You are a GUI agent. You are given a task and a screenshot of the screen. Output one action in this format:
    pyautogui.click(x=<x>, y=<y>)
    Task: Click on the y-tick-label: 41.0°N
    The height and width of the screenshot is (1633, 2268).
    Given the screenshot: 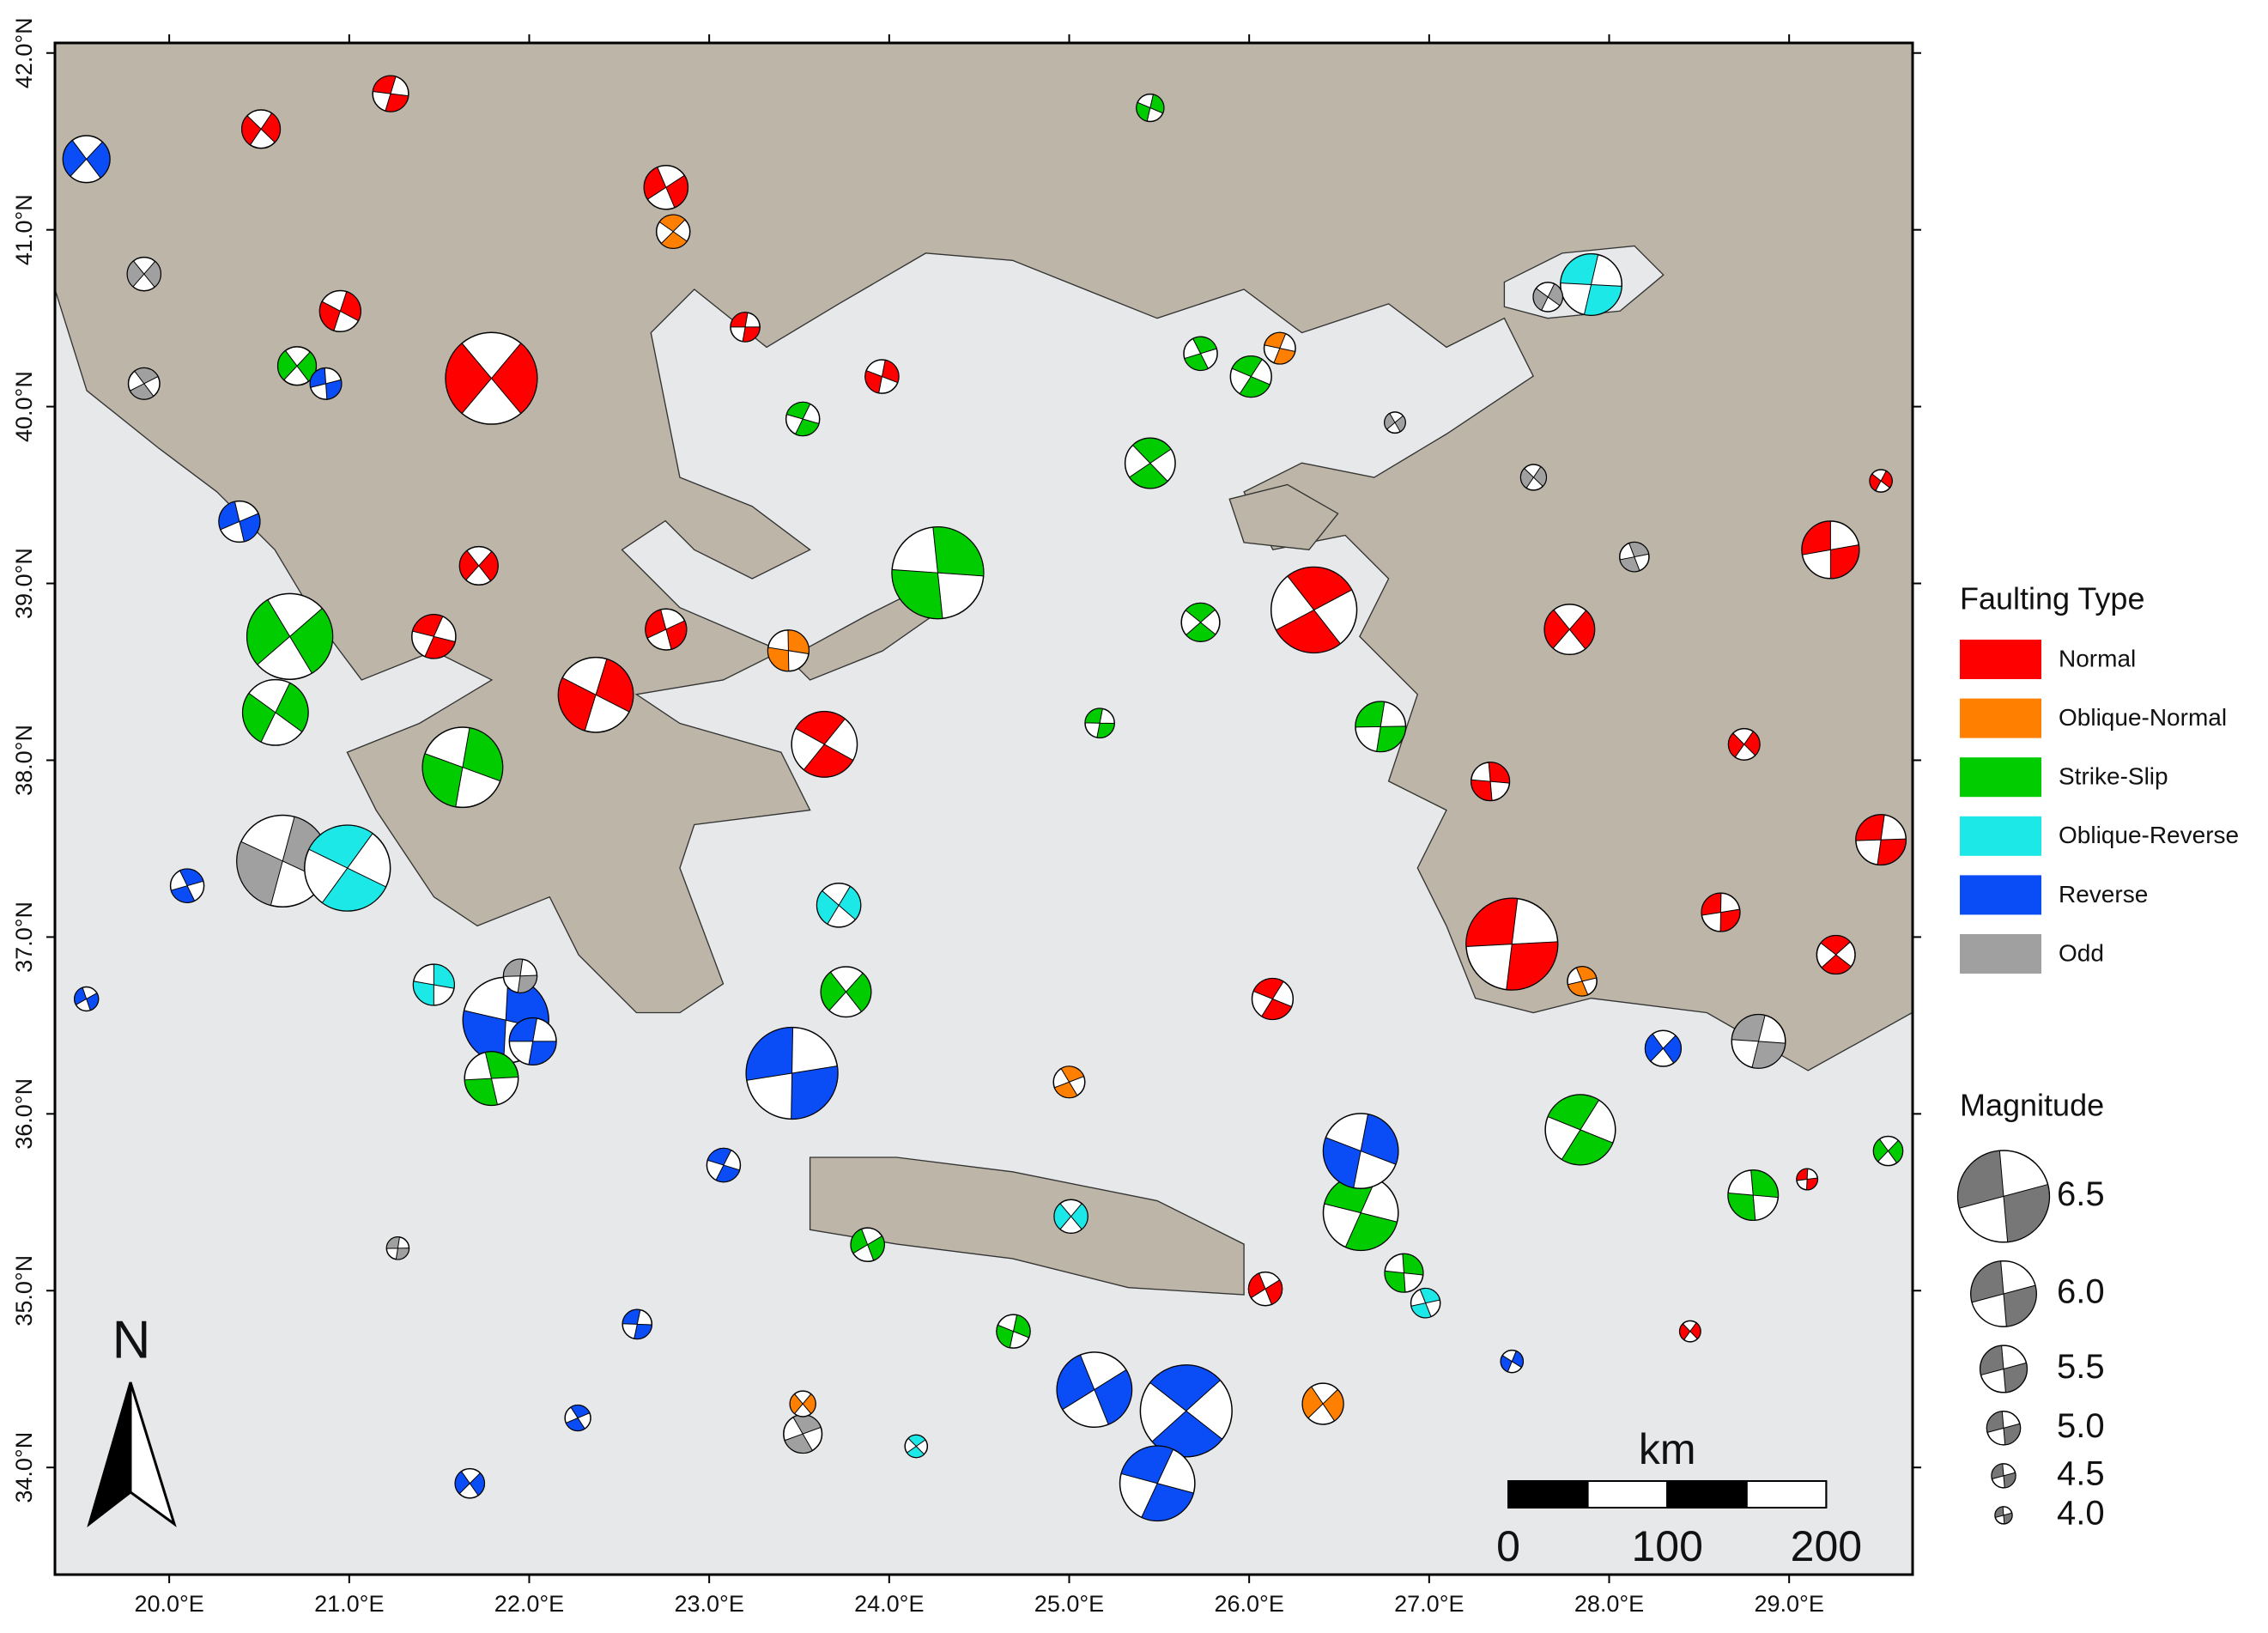 What is the action you would take?
    pyautogui.click(x=24, y=229)
    